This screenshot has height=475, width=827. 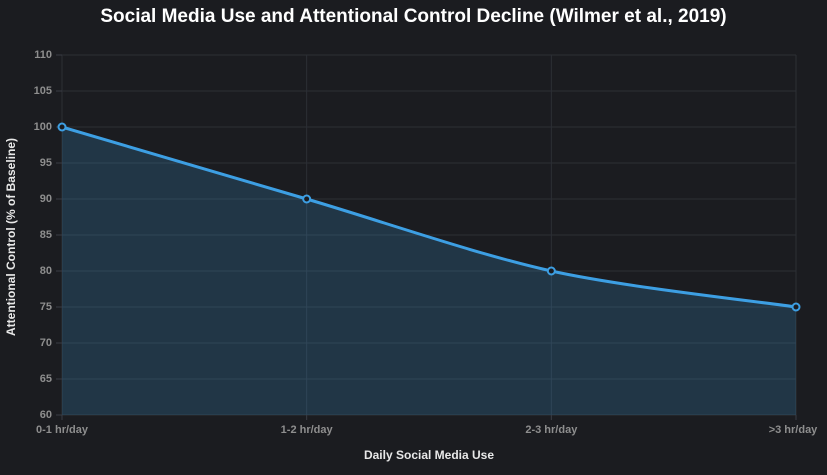 I want to click on x-axis-title: Daily Social Media Use, so click(x=429, y=455).